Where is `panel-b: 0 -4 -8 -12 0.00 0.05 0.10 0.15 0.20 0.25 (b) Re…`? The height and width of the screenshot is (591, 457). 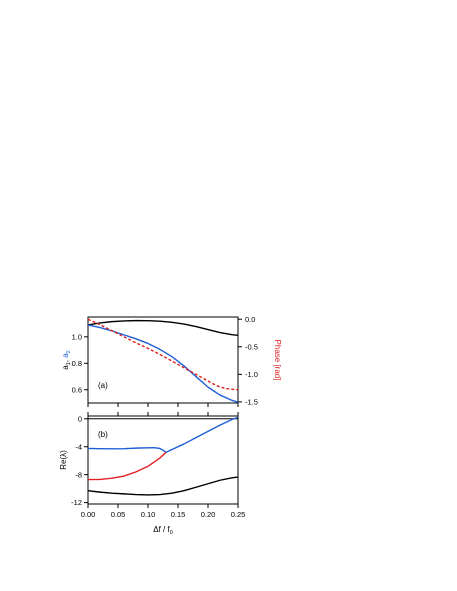
panel-b: 0 -4 -8 -12 0.00 0.05 0.10 0.15 0.20 0.25 (b) Re… is located at coordinates (152, 474).